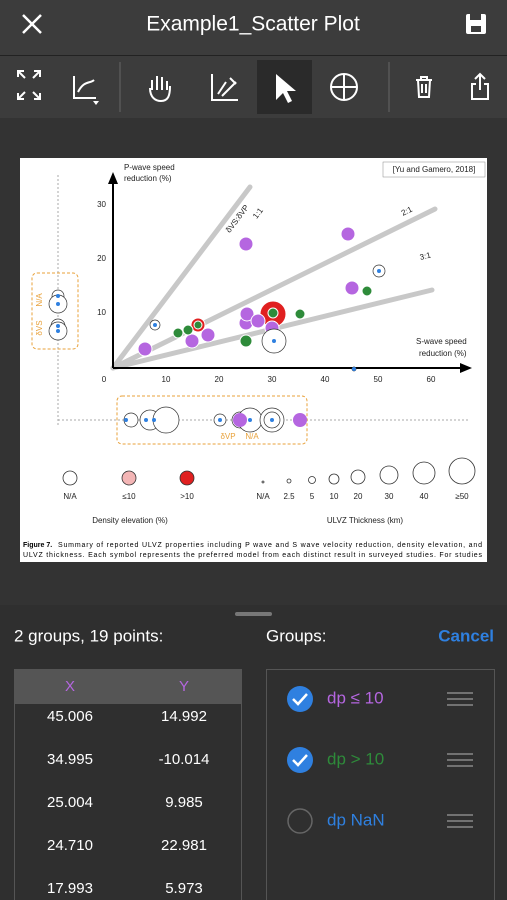 This screenshot has height=900, width=507. What do you see at coordinates (253, 87) in the screenshot?
I see `toolbar` at bounding box center [253, 87].